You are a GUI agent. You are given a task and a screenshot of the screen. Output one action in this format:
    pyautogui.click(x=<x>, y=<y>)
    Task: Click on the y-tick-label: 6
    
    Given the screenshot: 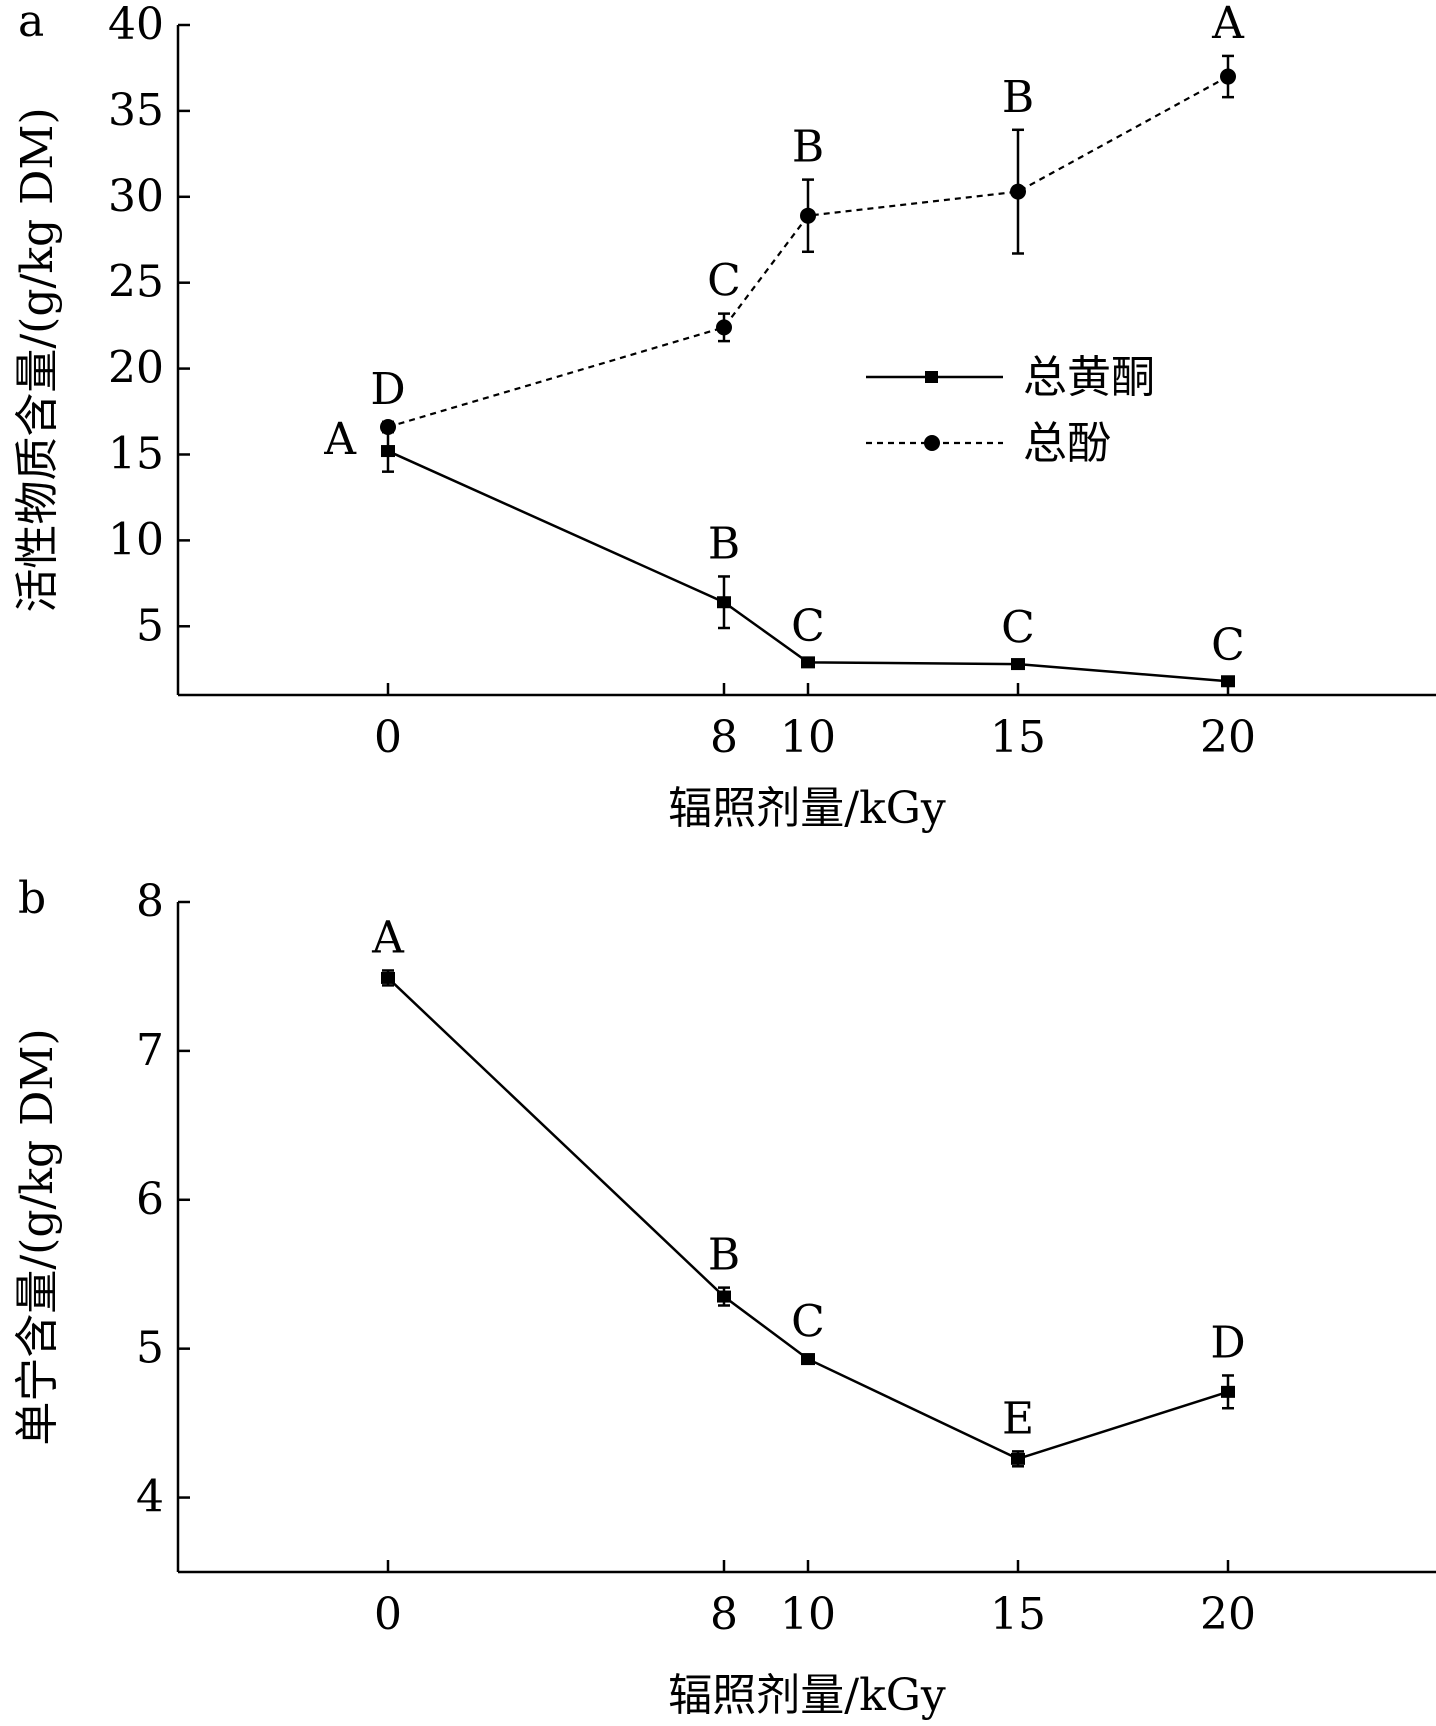 What is the action you would take?
    pyautogui.click(x=150, y=1199)
    